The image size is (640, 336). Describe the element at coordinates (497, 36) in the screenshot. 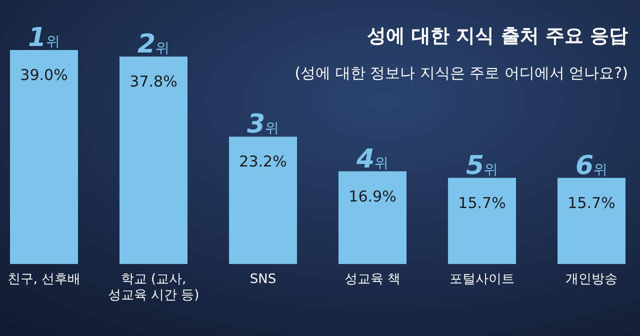

I see `chart-title: 성에 대한 지식 출처 주요 응답` at that location.